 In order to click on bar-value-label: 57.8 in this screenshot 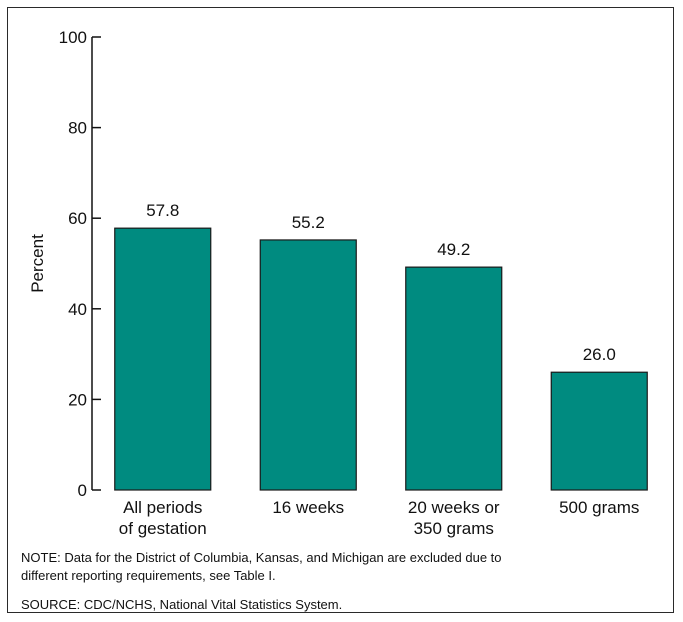, I will do `click(162, 210)`.